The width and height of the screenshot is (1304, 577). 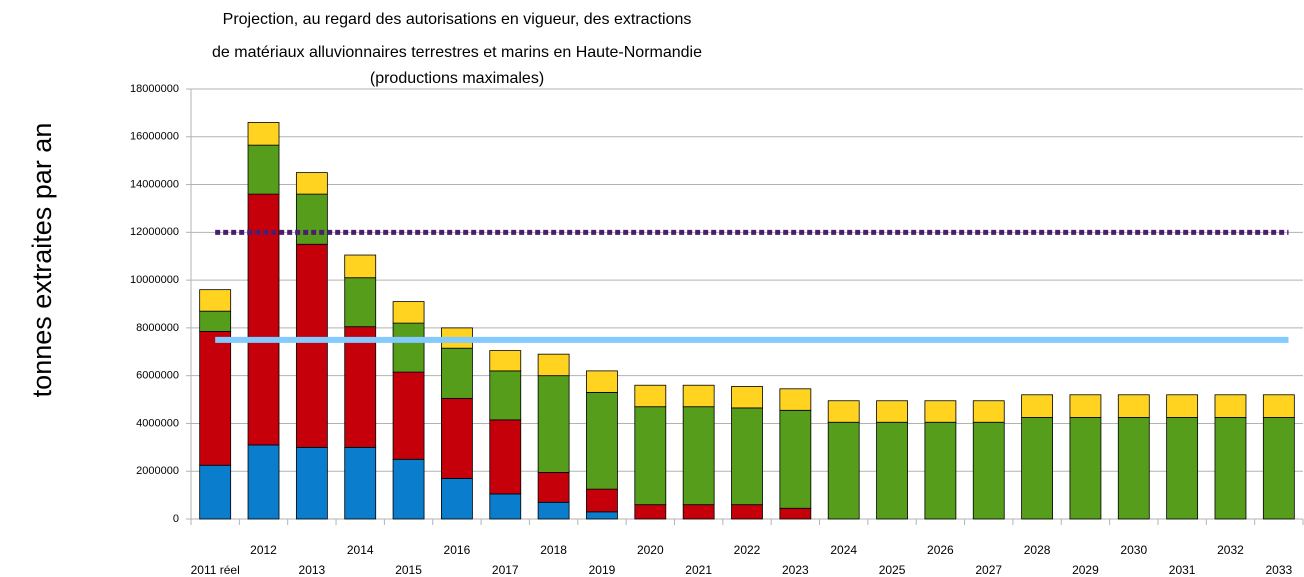 I want to click on y-tick-label: 0, so click(x=176, y=519).